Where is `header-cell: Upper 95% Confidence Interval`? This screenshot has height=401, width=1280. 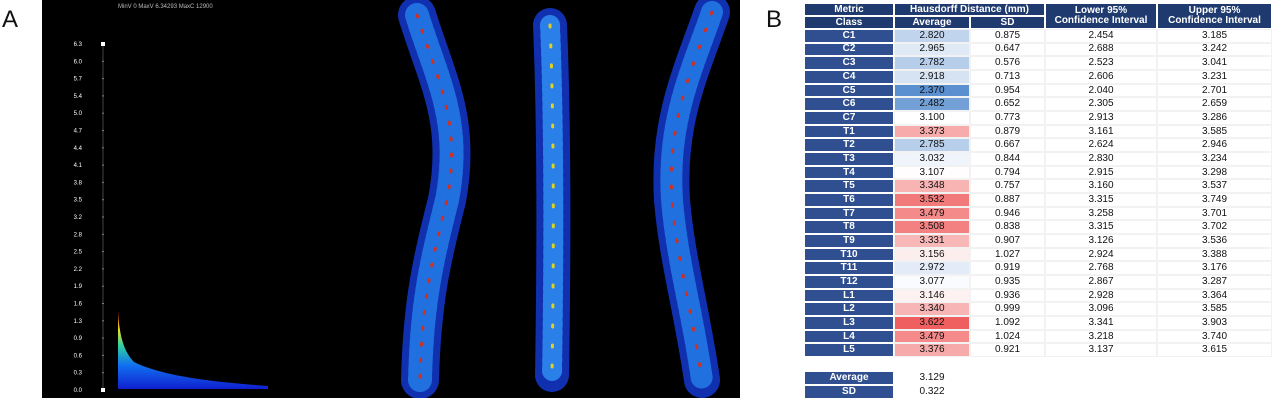 header-cell: Upper 95% Confidence Interval is located at coordinates (1214, 16).